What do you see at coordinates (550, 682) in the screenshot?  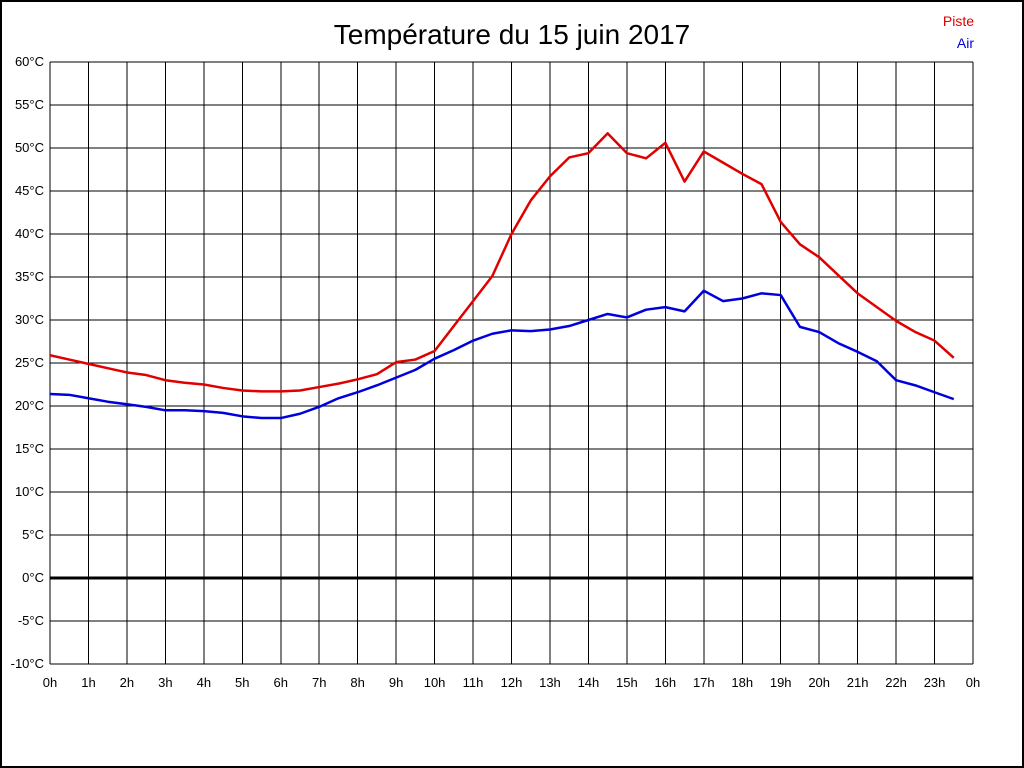 I see `x-tick-label: 13h` at bounding box center [550, 682].